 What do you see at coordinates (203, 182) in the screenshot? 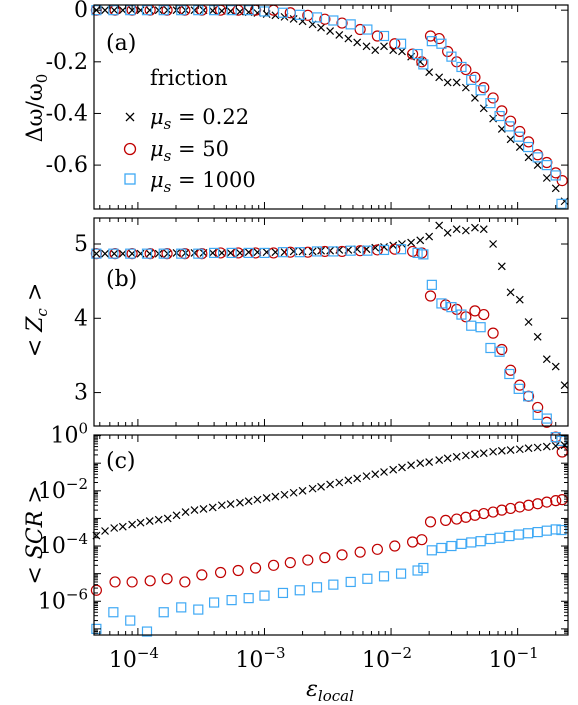
I see `legend-entry-2: μs = 1000` at bounding box center [203, 182].